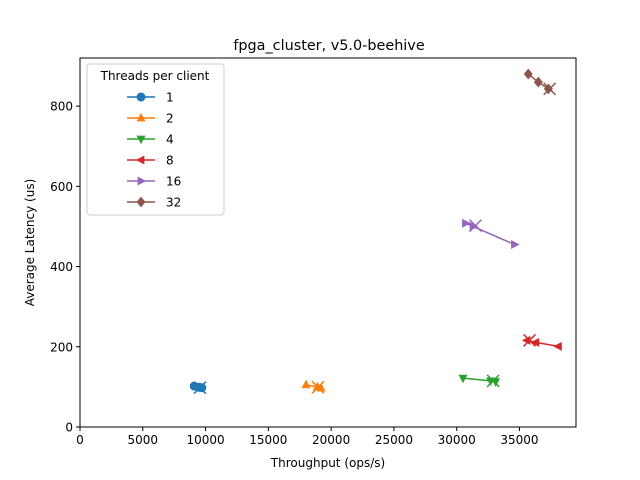 This screenshot has height=480, width=640. Describe the element at coordinates (170, 119) in the screenshot. I see `legend-label: 2` at that location.